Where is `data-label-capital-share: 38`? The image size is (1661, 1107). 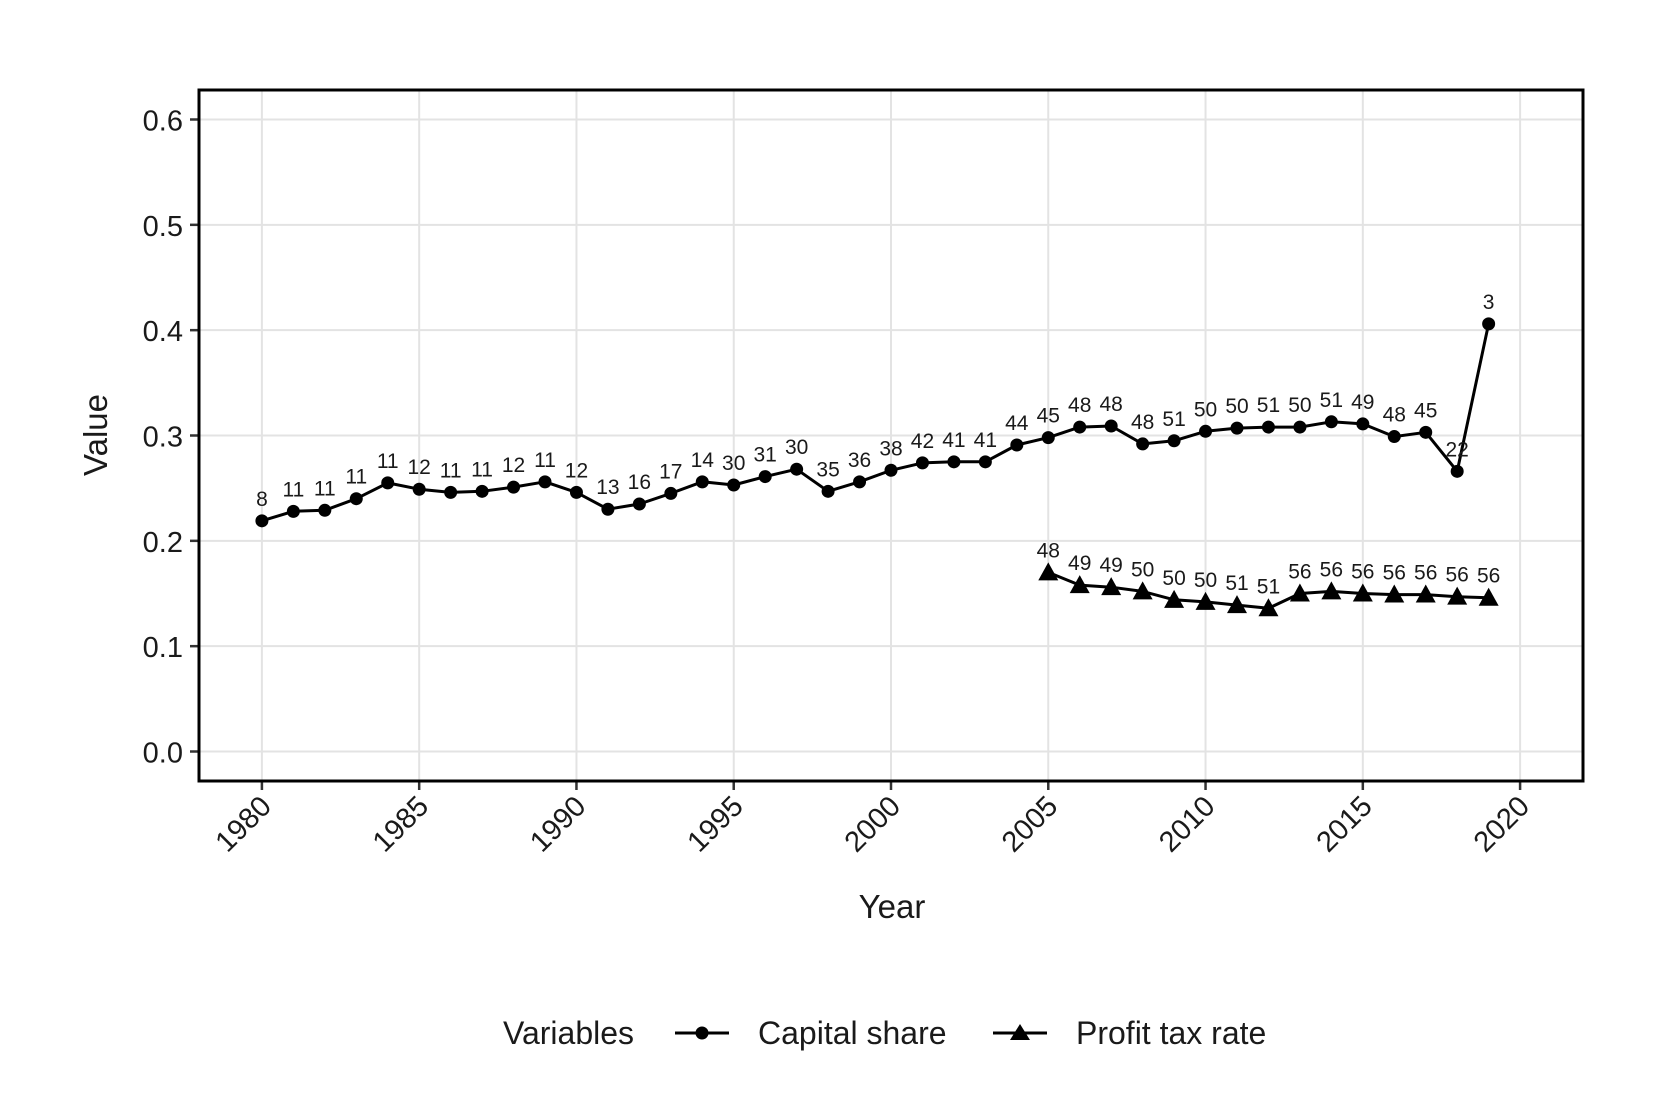 data-label-capital-share: 38 is located at coordinates (890, 448).